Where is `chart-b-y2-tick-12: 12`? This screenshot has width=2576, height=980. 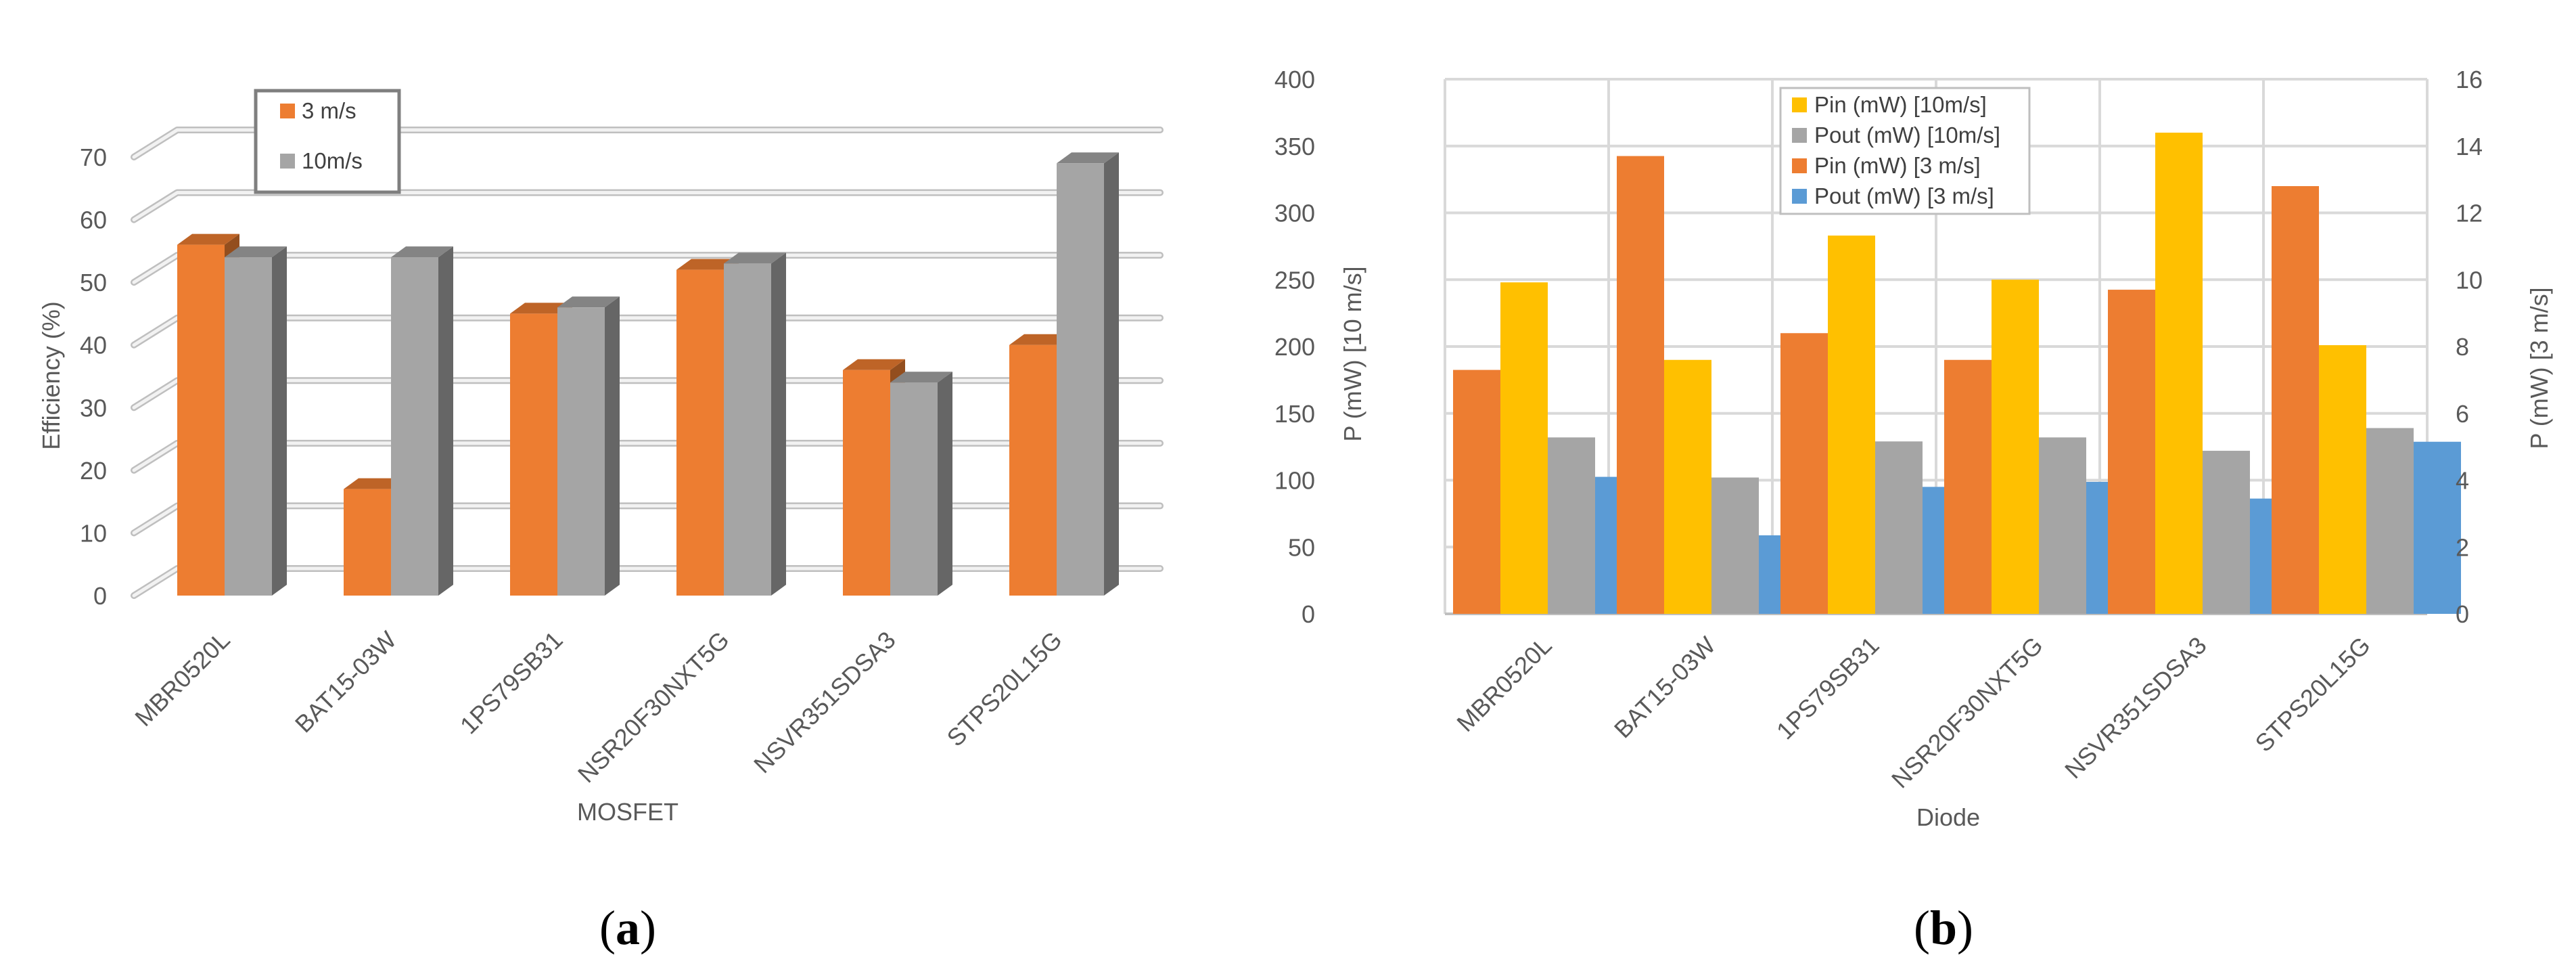 chart-b-y2-tick-12: 12 is located at coordinates (2469, 213).